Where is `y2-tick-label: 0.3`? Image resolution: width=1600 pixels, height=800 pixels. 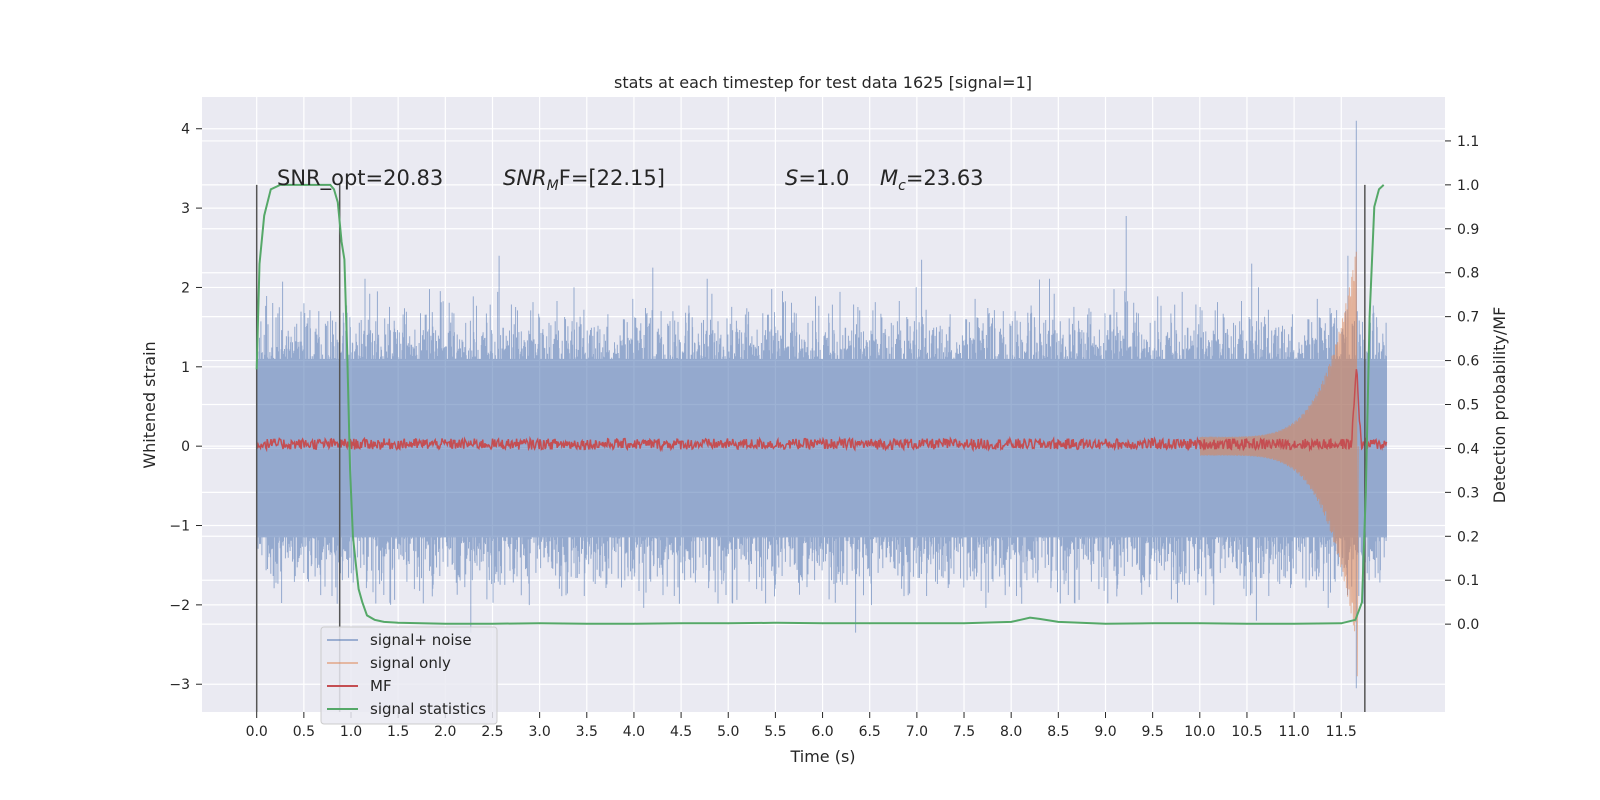
y2-tick-label: 0.3 is located at coordinates (1468, 493).